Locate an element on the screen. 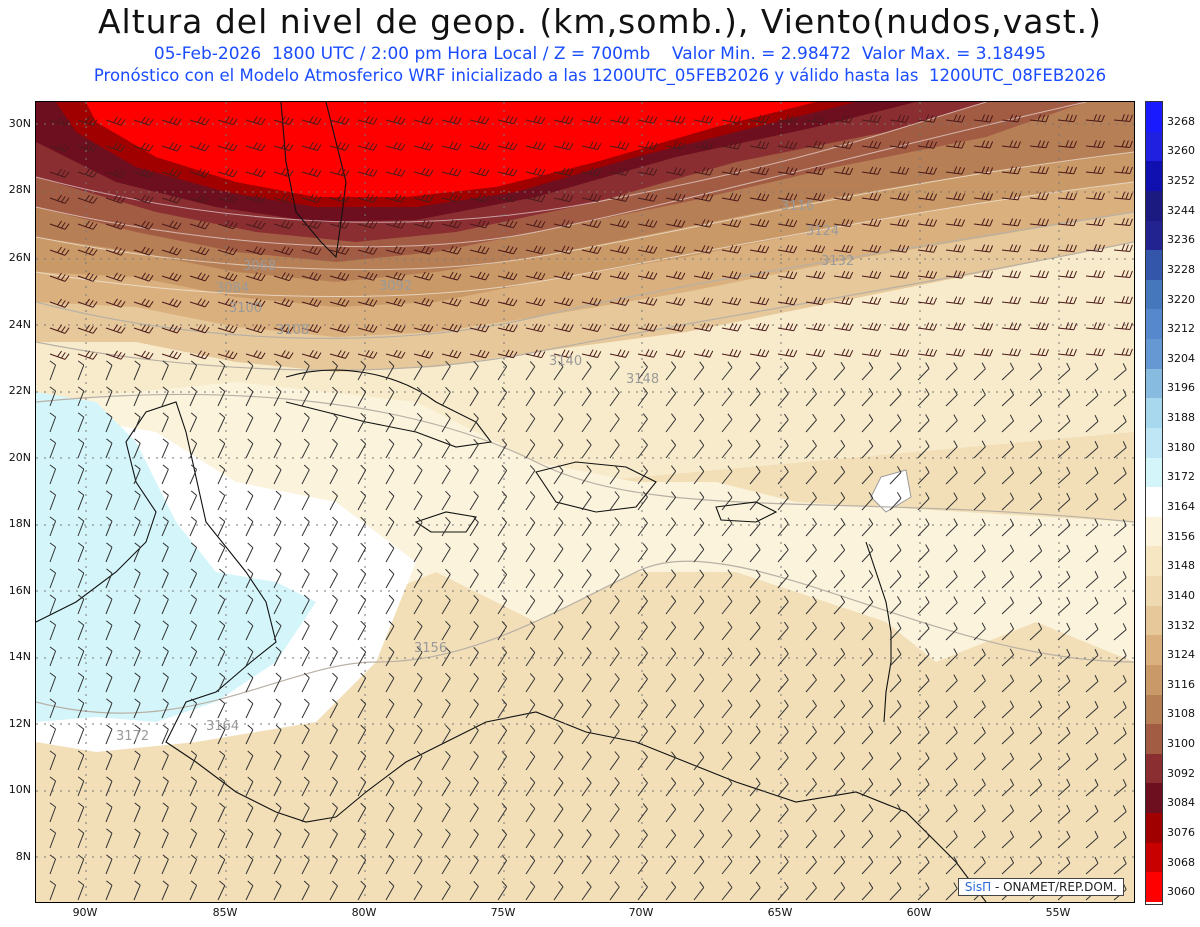  lat-label-22n: 22N is located at coordinates (19, 390).